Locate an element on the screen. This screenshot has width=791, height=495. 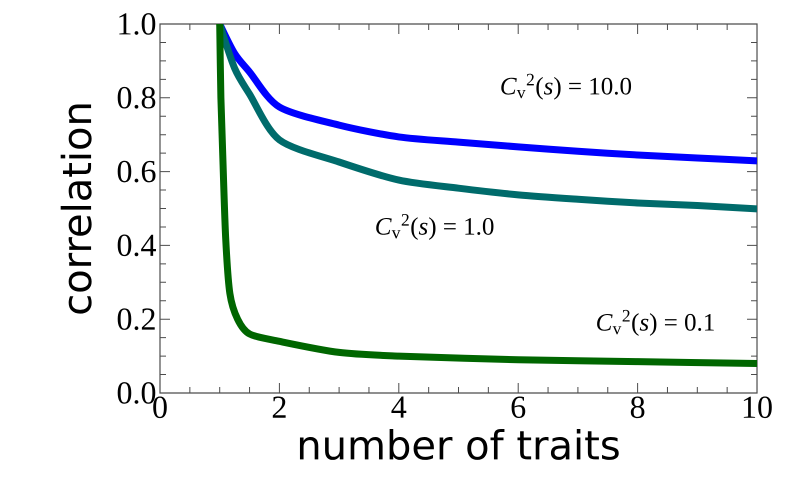
y-tick-label: 0.0 is located at coordinates (137, 393).